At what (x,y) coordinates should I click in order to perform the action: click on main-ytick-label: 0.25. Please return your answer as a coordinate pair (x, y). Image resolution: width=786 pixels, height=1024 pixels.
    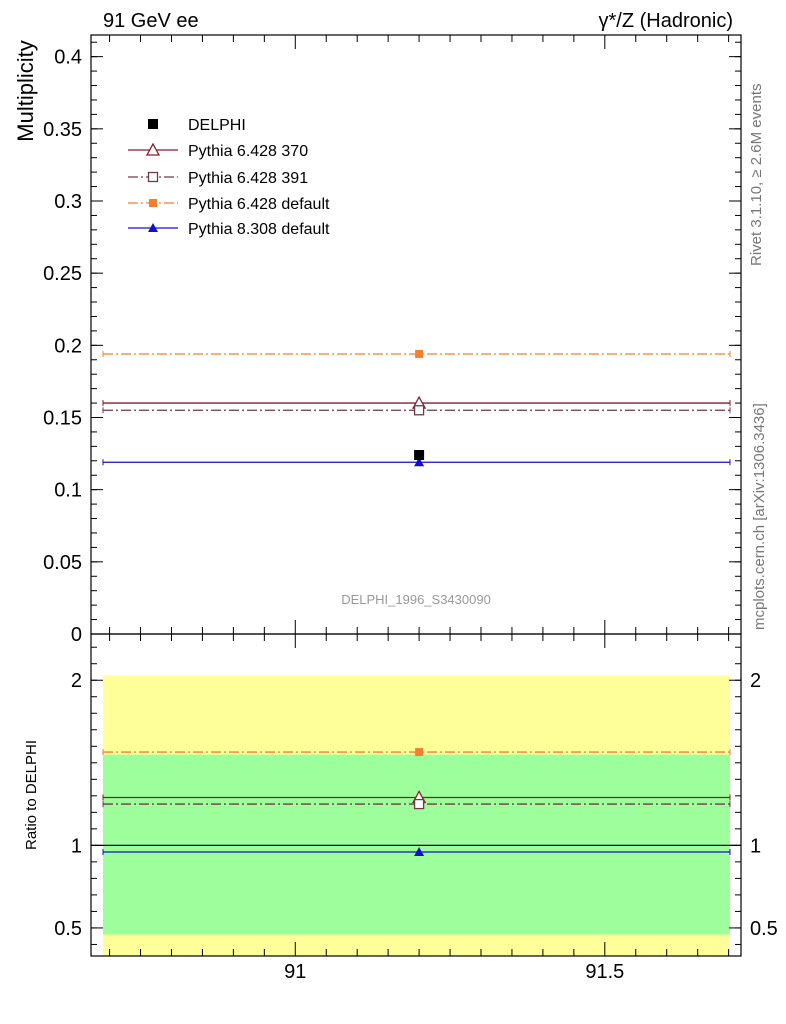
    Looking at the image, I should click on (62, 274).